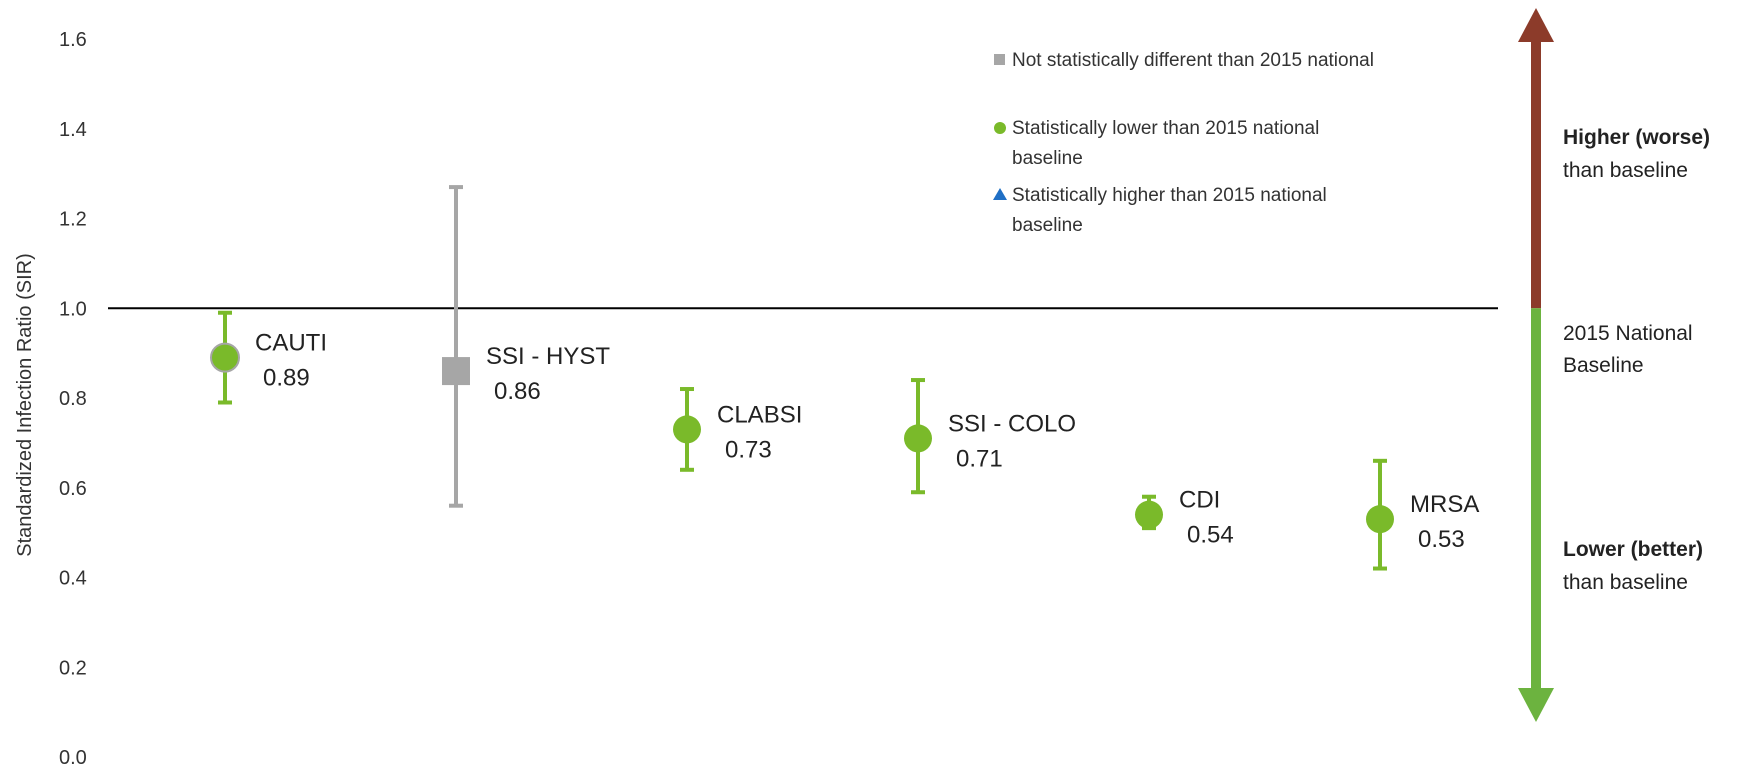 Image resolution: width=1739 pixels, height=766 pixels. Describe the element at coordinates (1536, 25) in the screenshot. I see `arrow-up-head-icon` at that location.